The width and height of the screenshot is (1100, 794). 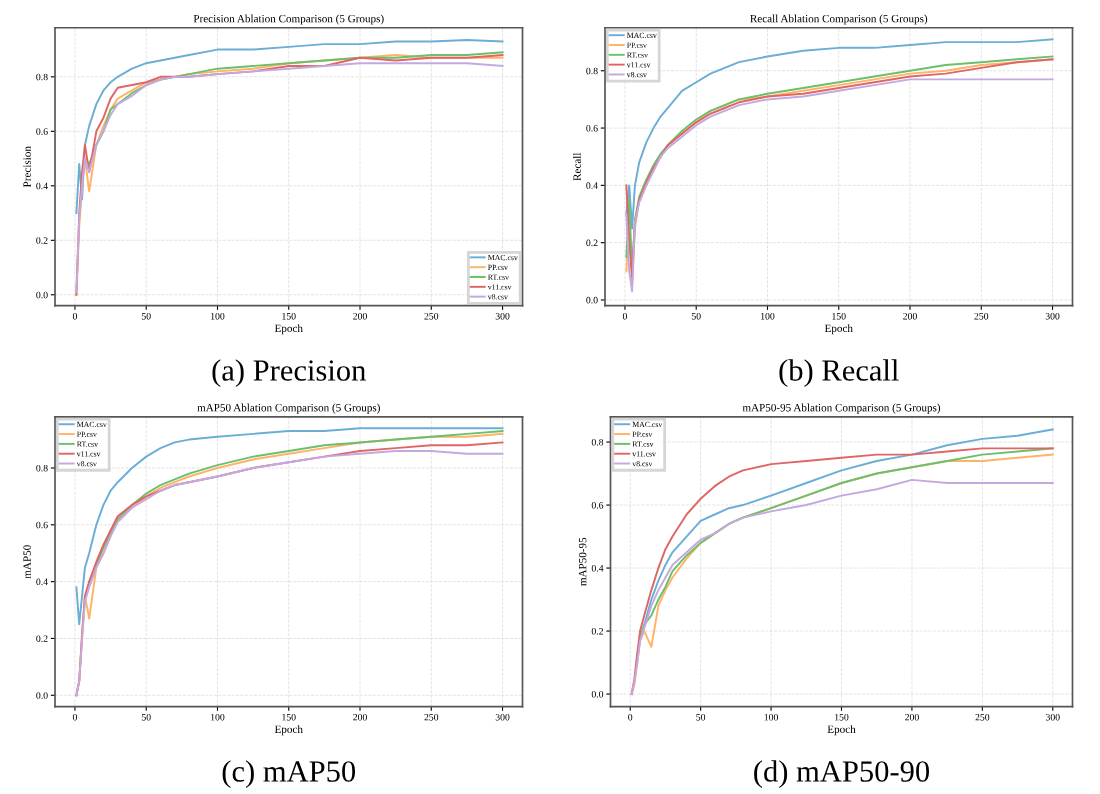 I want to click on text: (d) mAP50-90, so click(x=842, y=774).